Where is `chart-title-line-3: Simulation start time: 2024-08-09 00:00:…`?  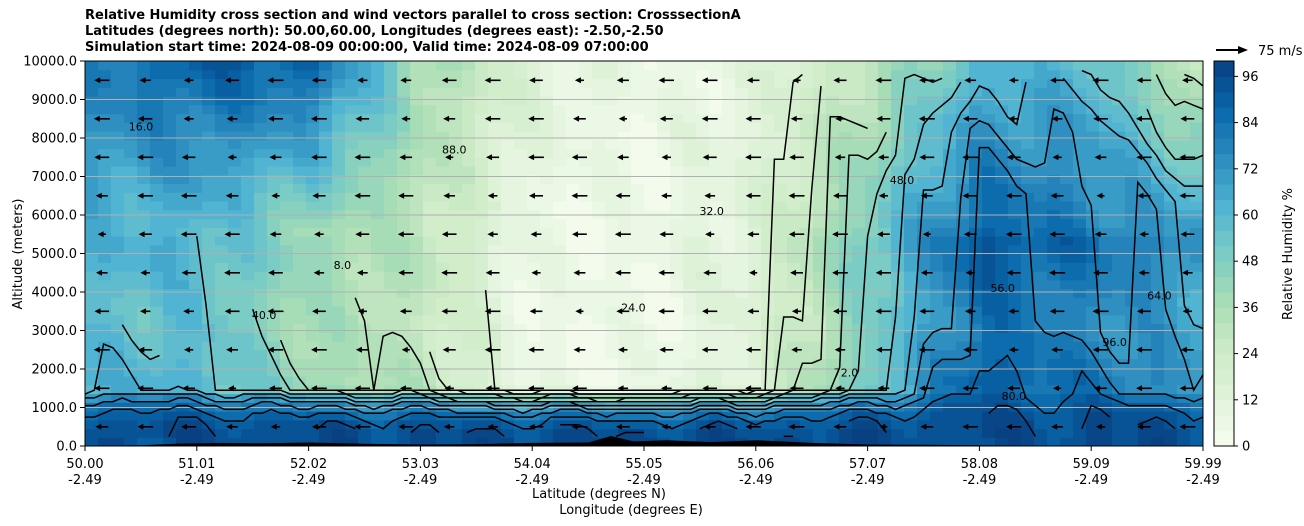 chart-title-line-3: Simulation start time: 2024-08-09 00:00:… is located at coordinates (367, 47).